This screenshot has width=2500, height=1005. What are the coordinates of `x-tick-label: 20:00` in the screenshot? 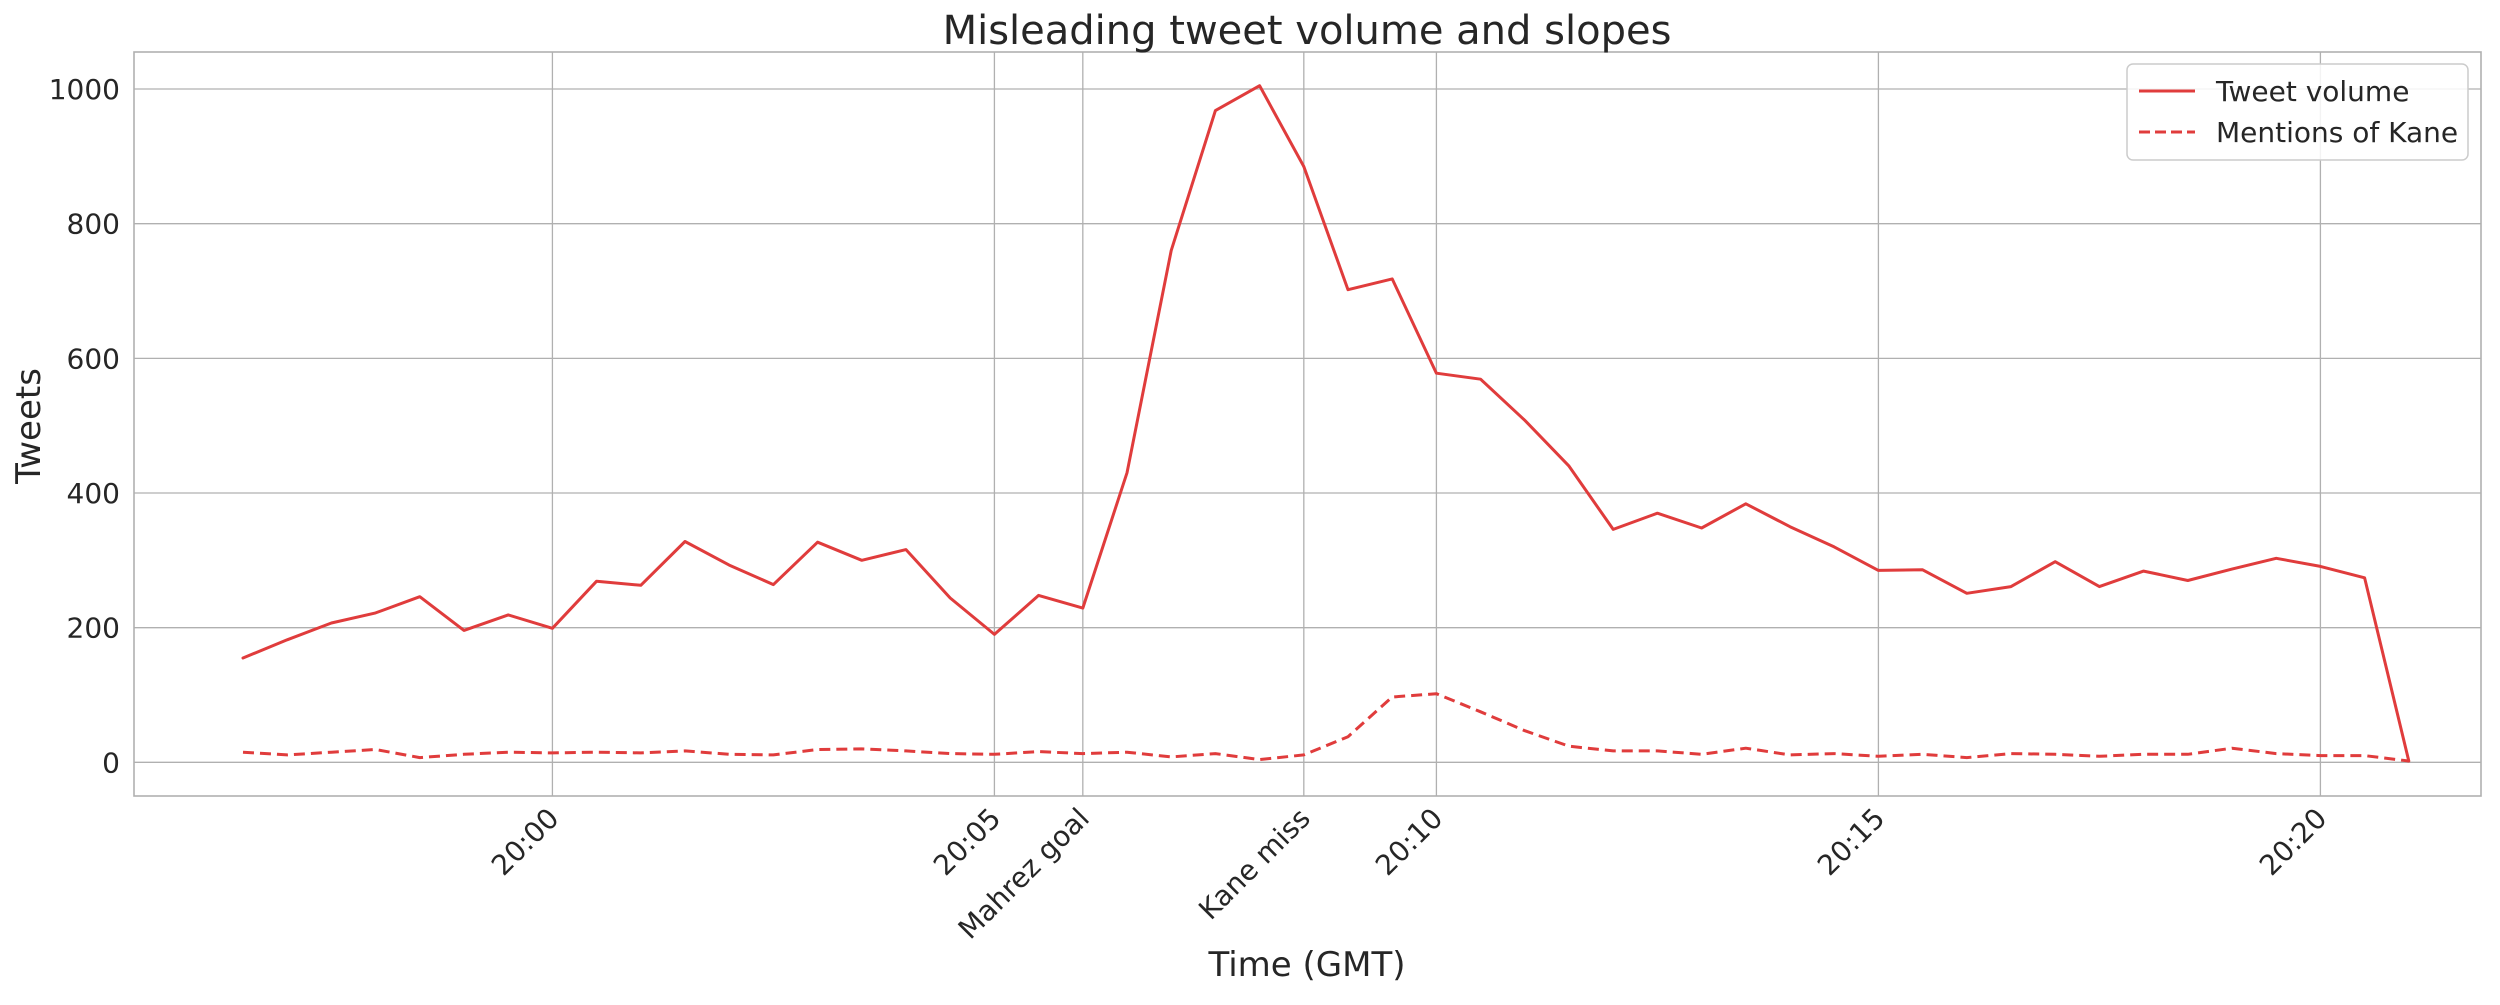 It's located at (525, 842).